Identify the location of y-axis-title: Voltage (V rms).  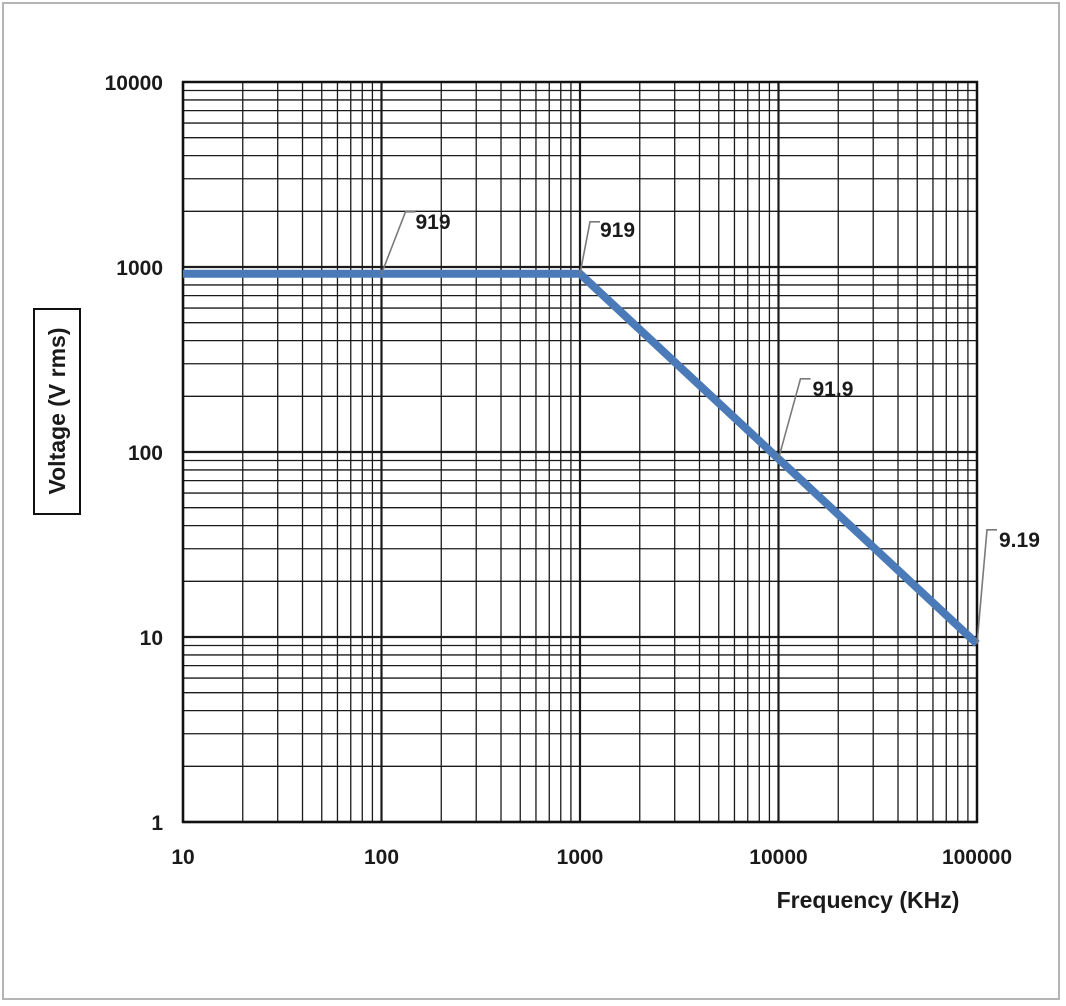
(57, 411).